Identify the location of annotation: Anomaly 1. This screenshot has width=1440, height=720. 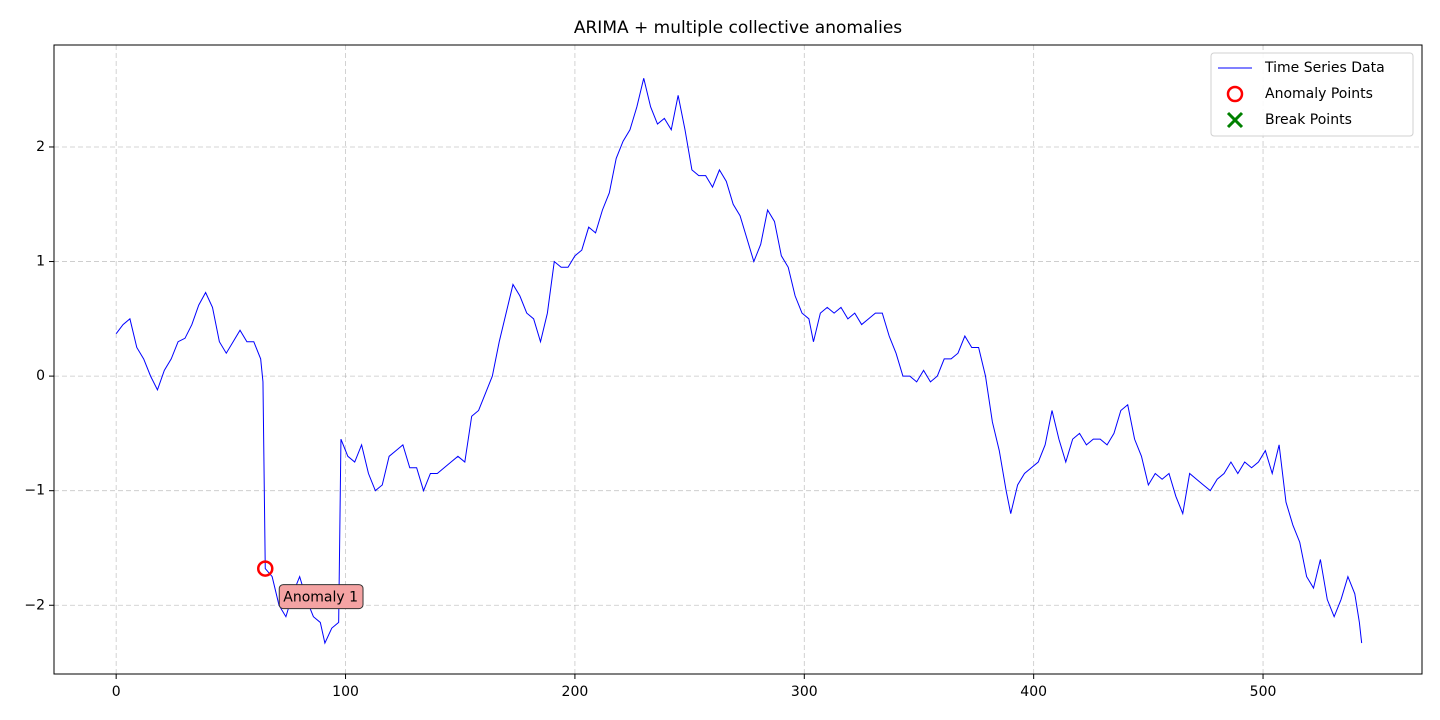
(321, 597).